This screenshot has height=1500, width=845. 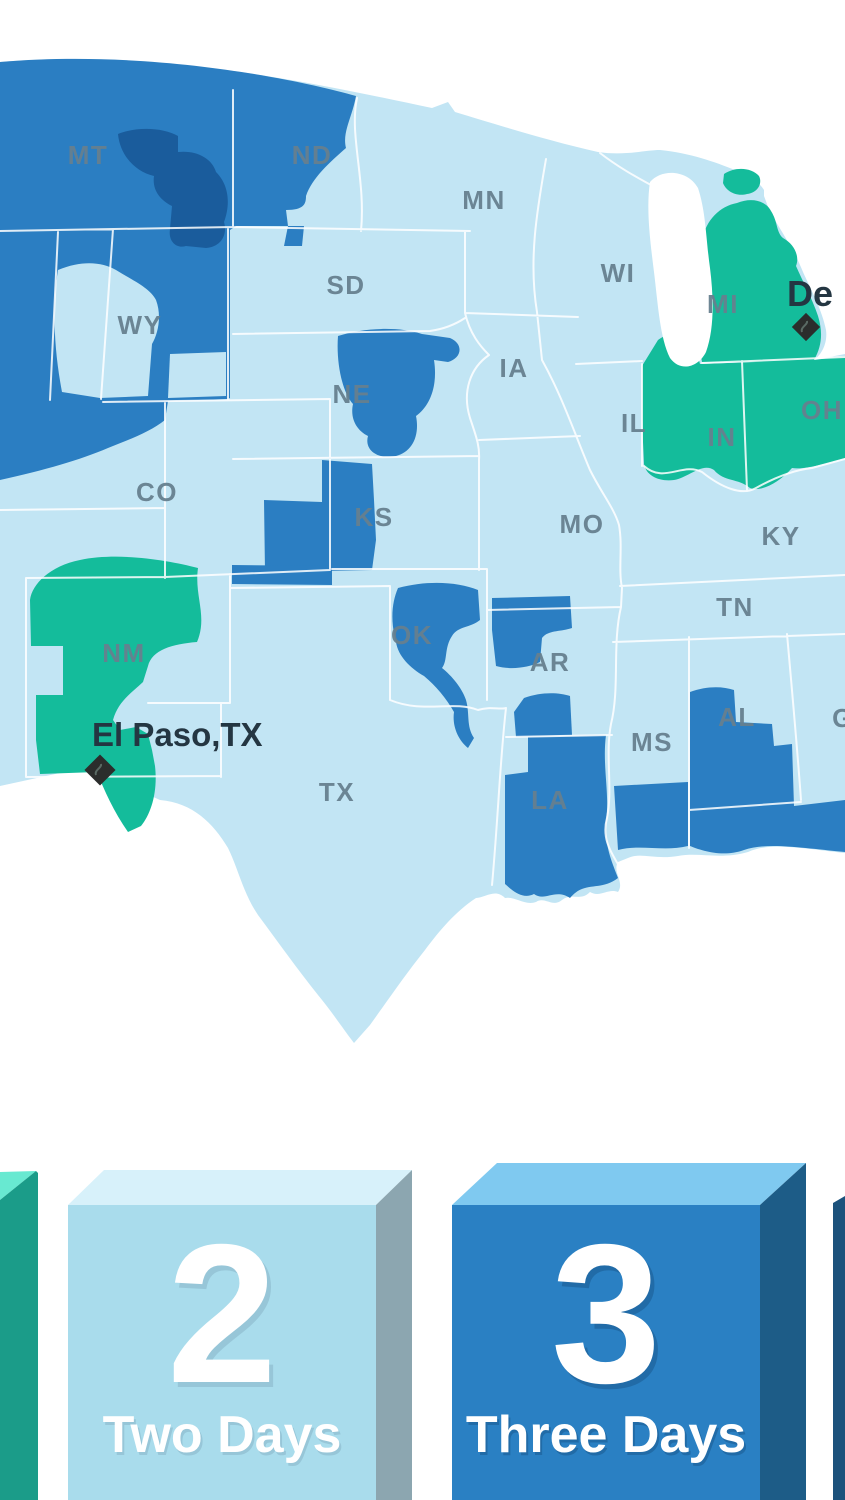 What do you see at coordinates (629, 1184) in the screenshot?
I see `three-days-top-face` at bounding box center [629, 1184].